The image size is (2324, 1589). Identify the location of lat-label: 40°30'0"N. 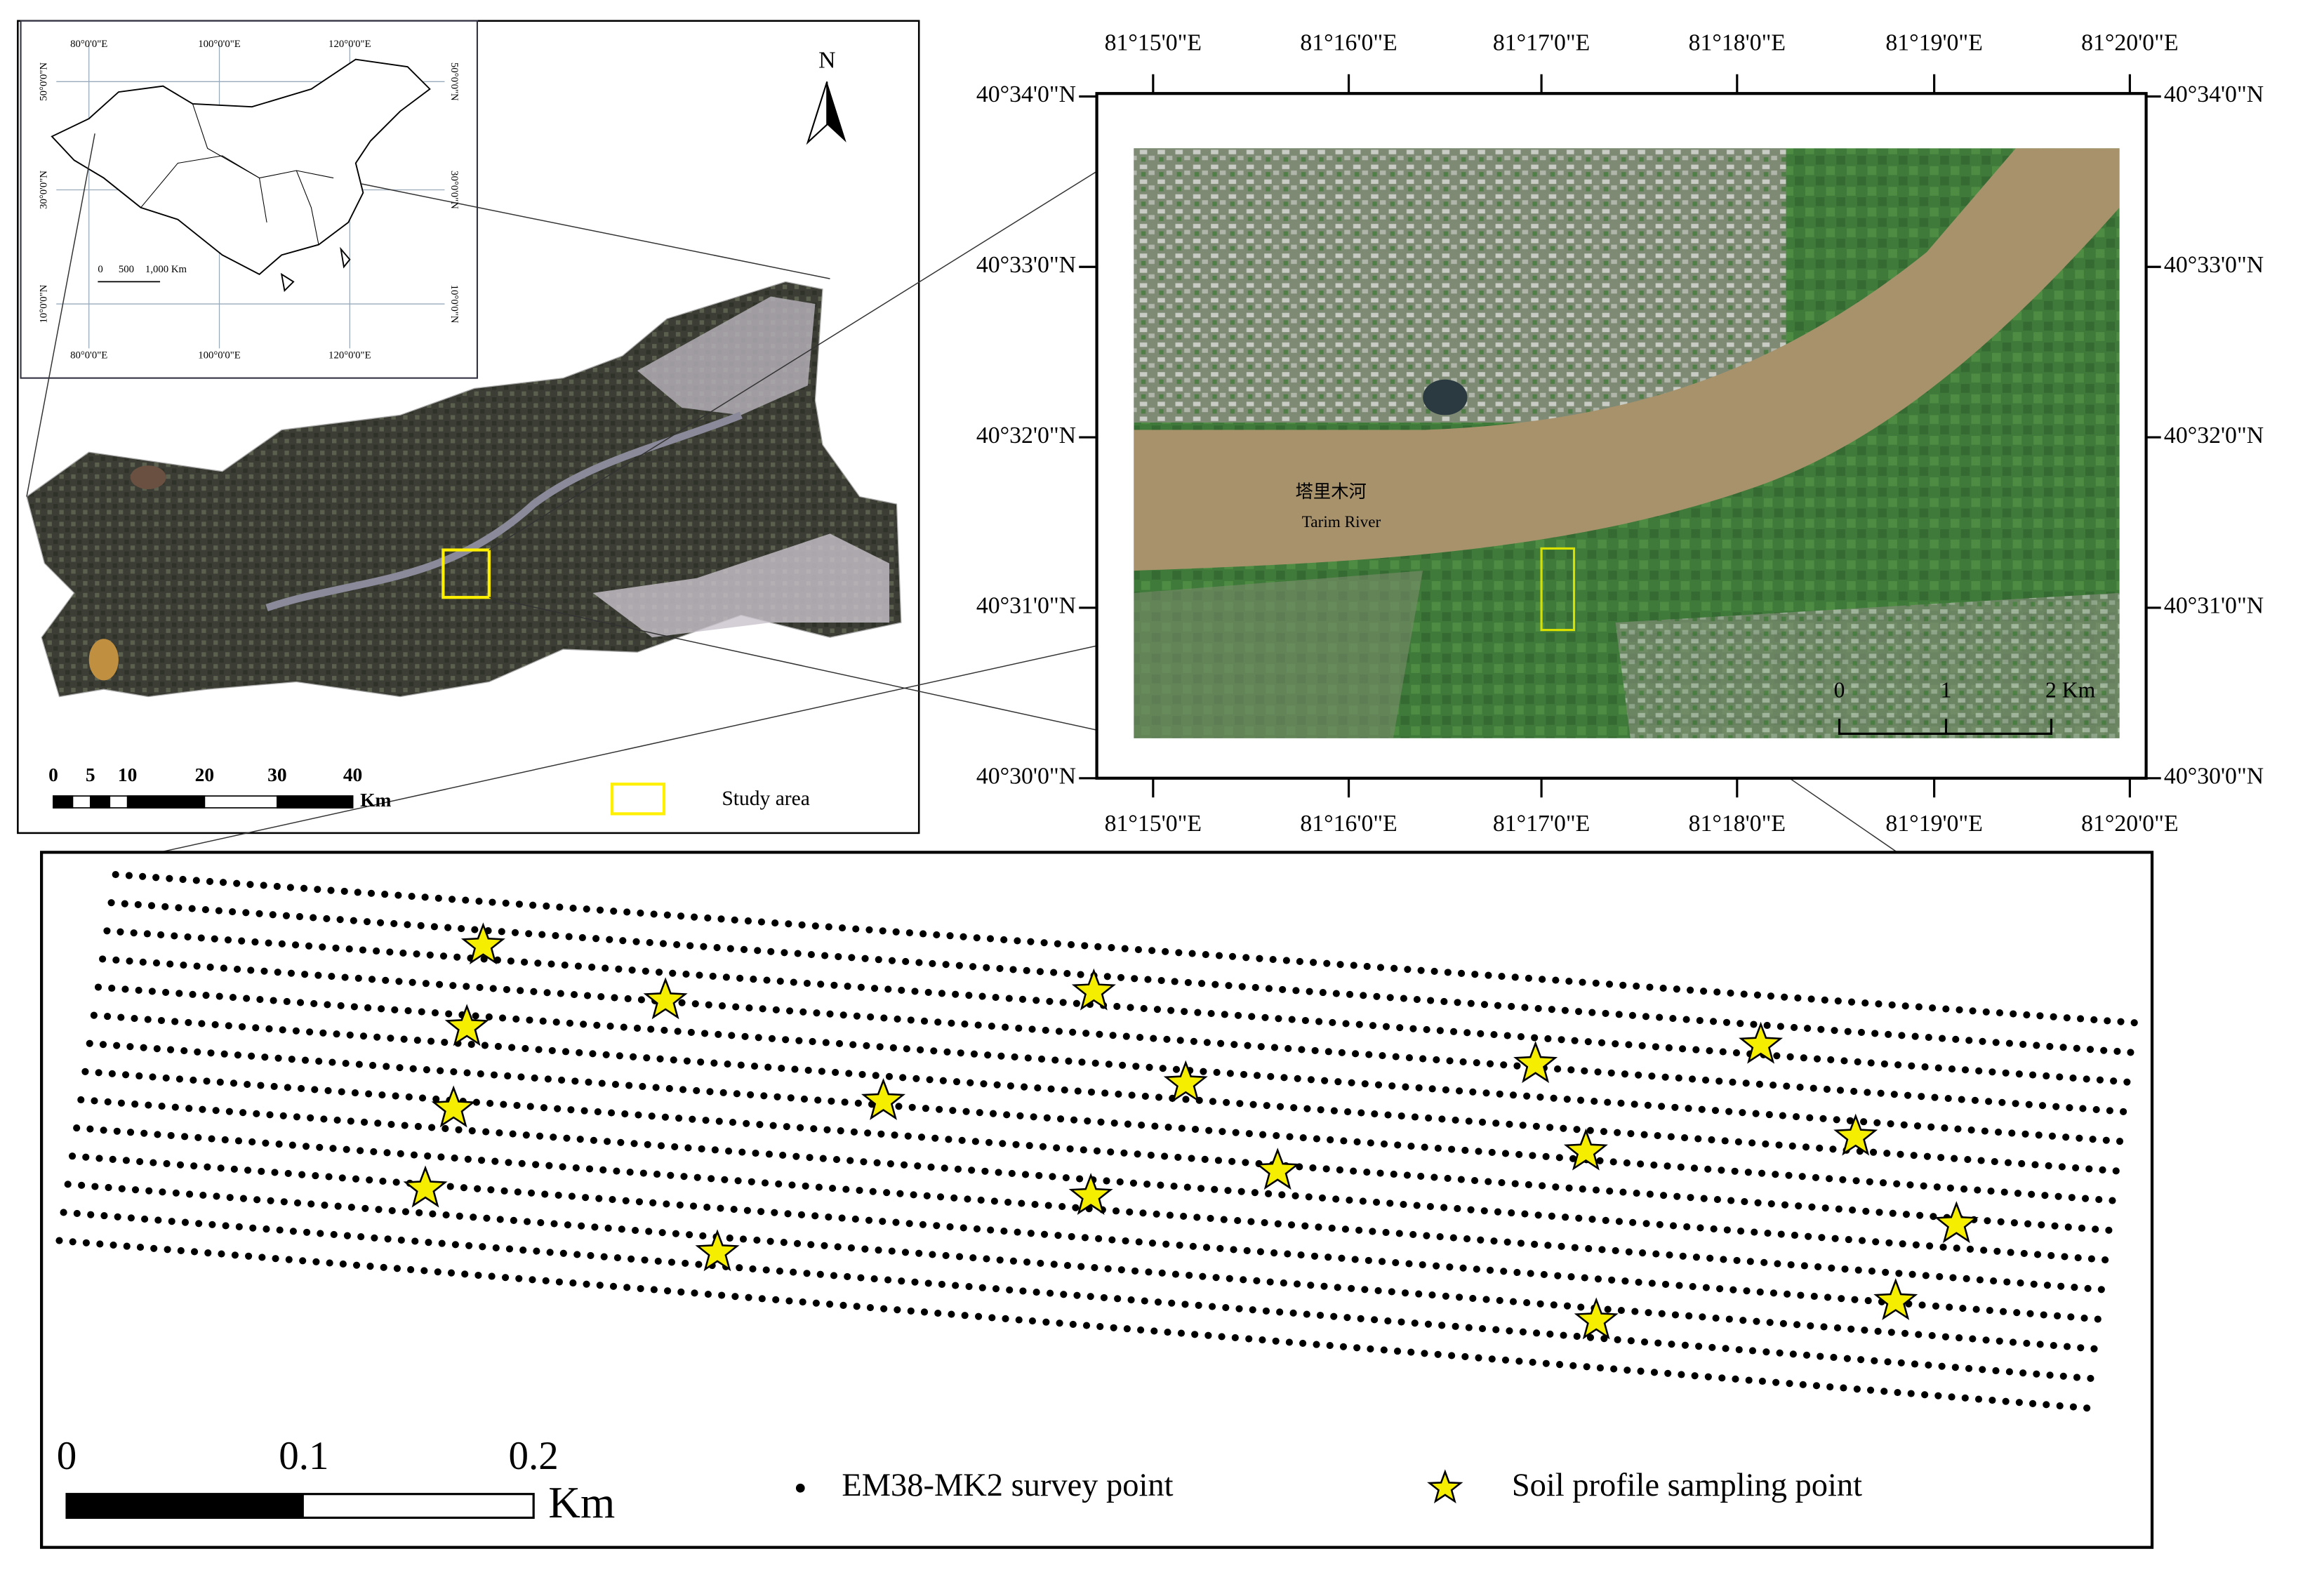
(1026, 777).